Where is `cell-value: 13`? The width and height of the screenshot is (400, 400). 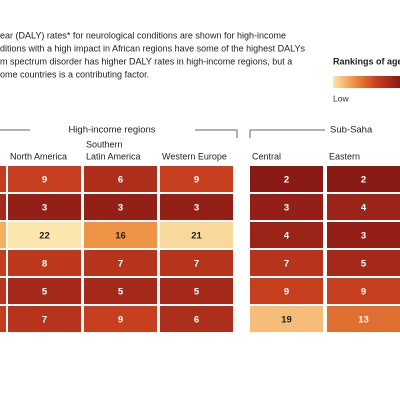 cell-value: 13 is located at coordinates (363, 320).